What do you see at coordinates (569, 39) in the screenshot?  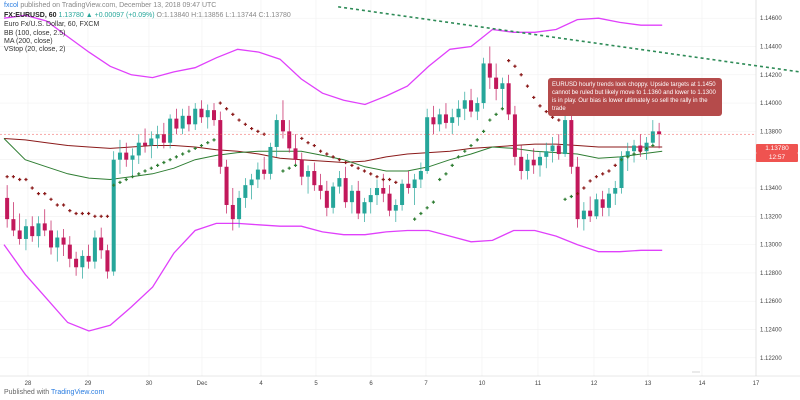 I see `trendline` at bounding box center [569, 39].